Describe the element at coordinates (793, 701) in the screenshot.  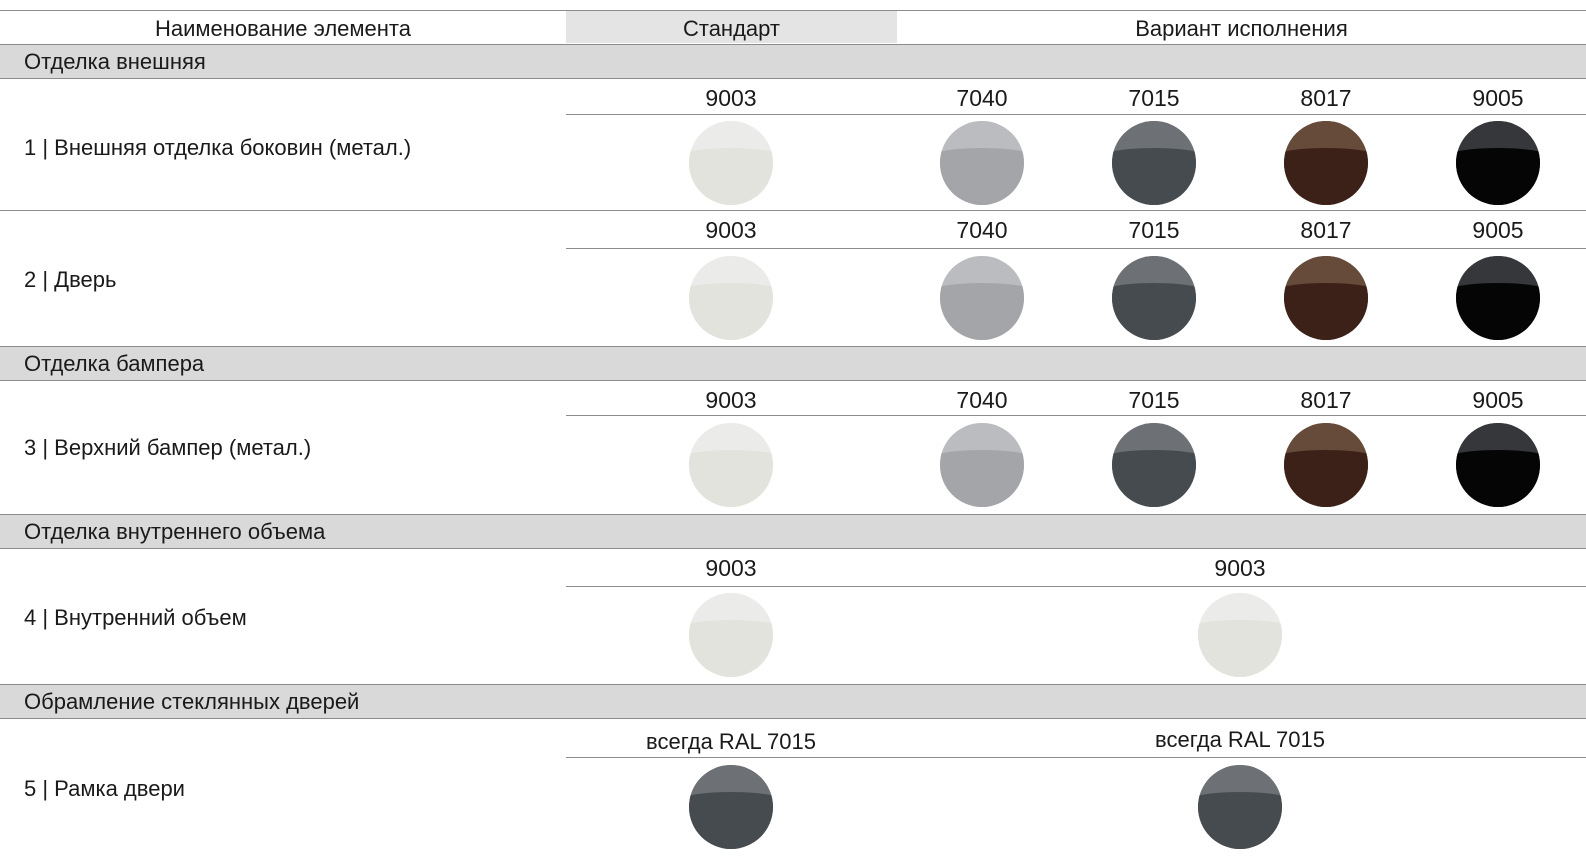
I see `section-band-glass-door-frame: Обрамление стеклянных дверей` at that location.